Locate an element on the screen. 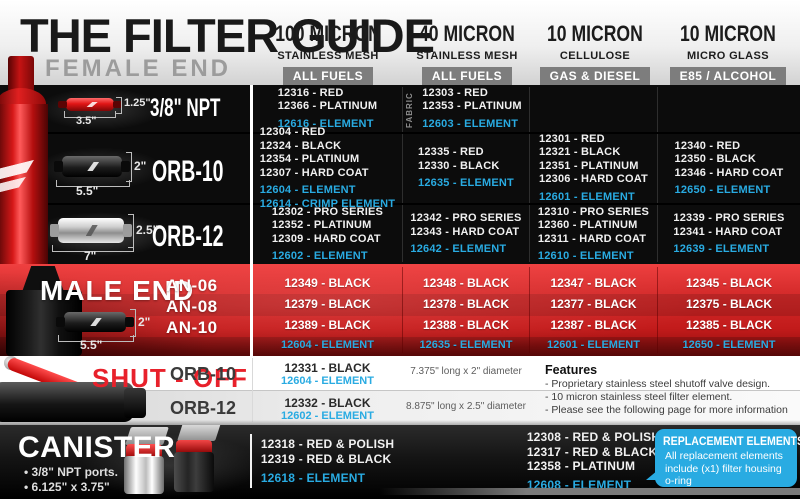  material-label: MICRO GLASS is located at coordinates (727, 56).